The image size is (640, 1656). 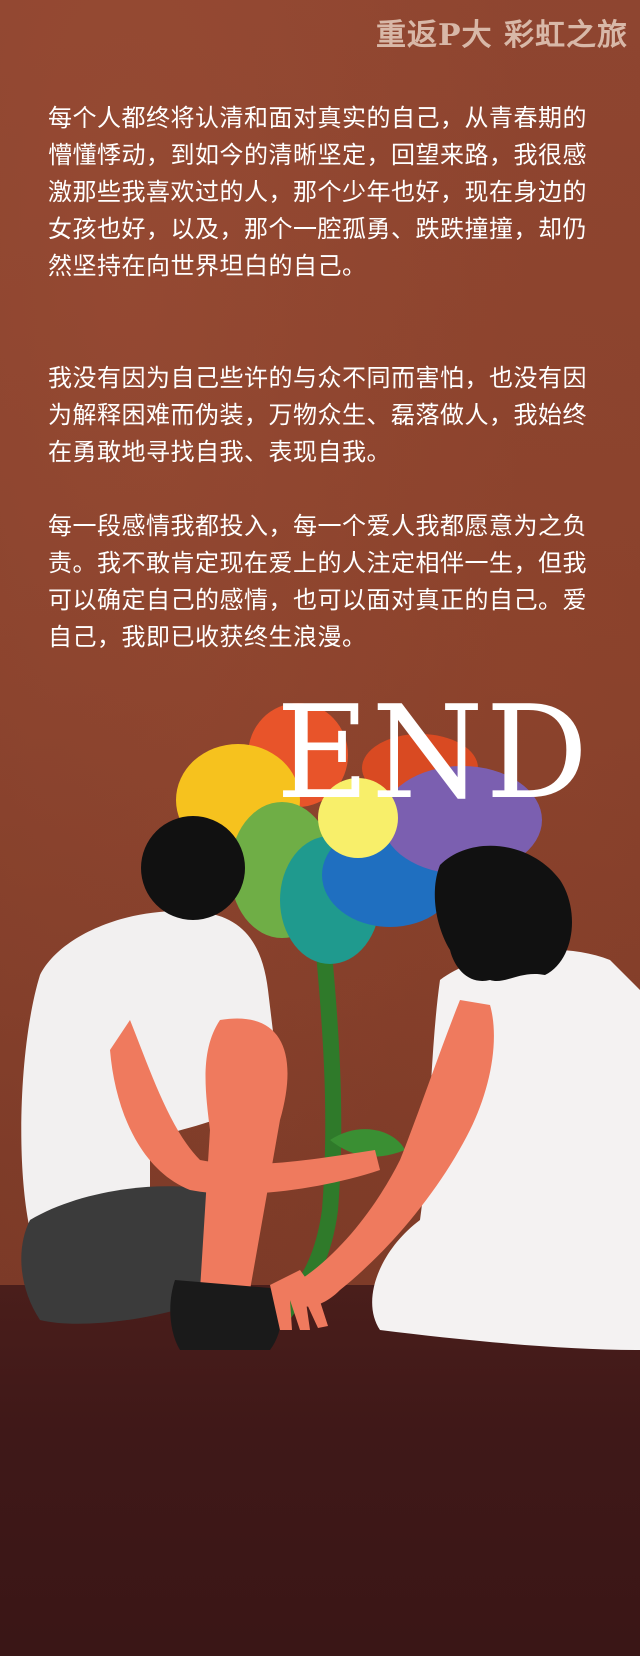 I want to click on girl-hair, so click(x=503, y=913).